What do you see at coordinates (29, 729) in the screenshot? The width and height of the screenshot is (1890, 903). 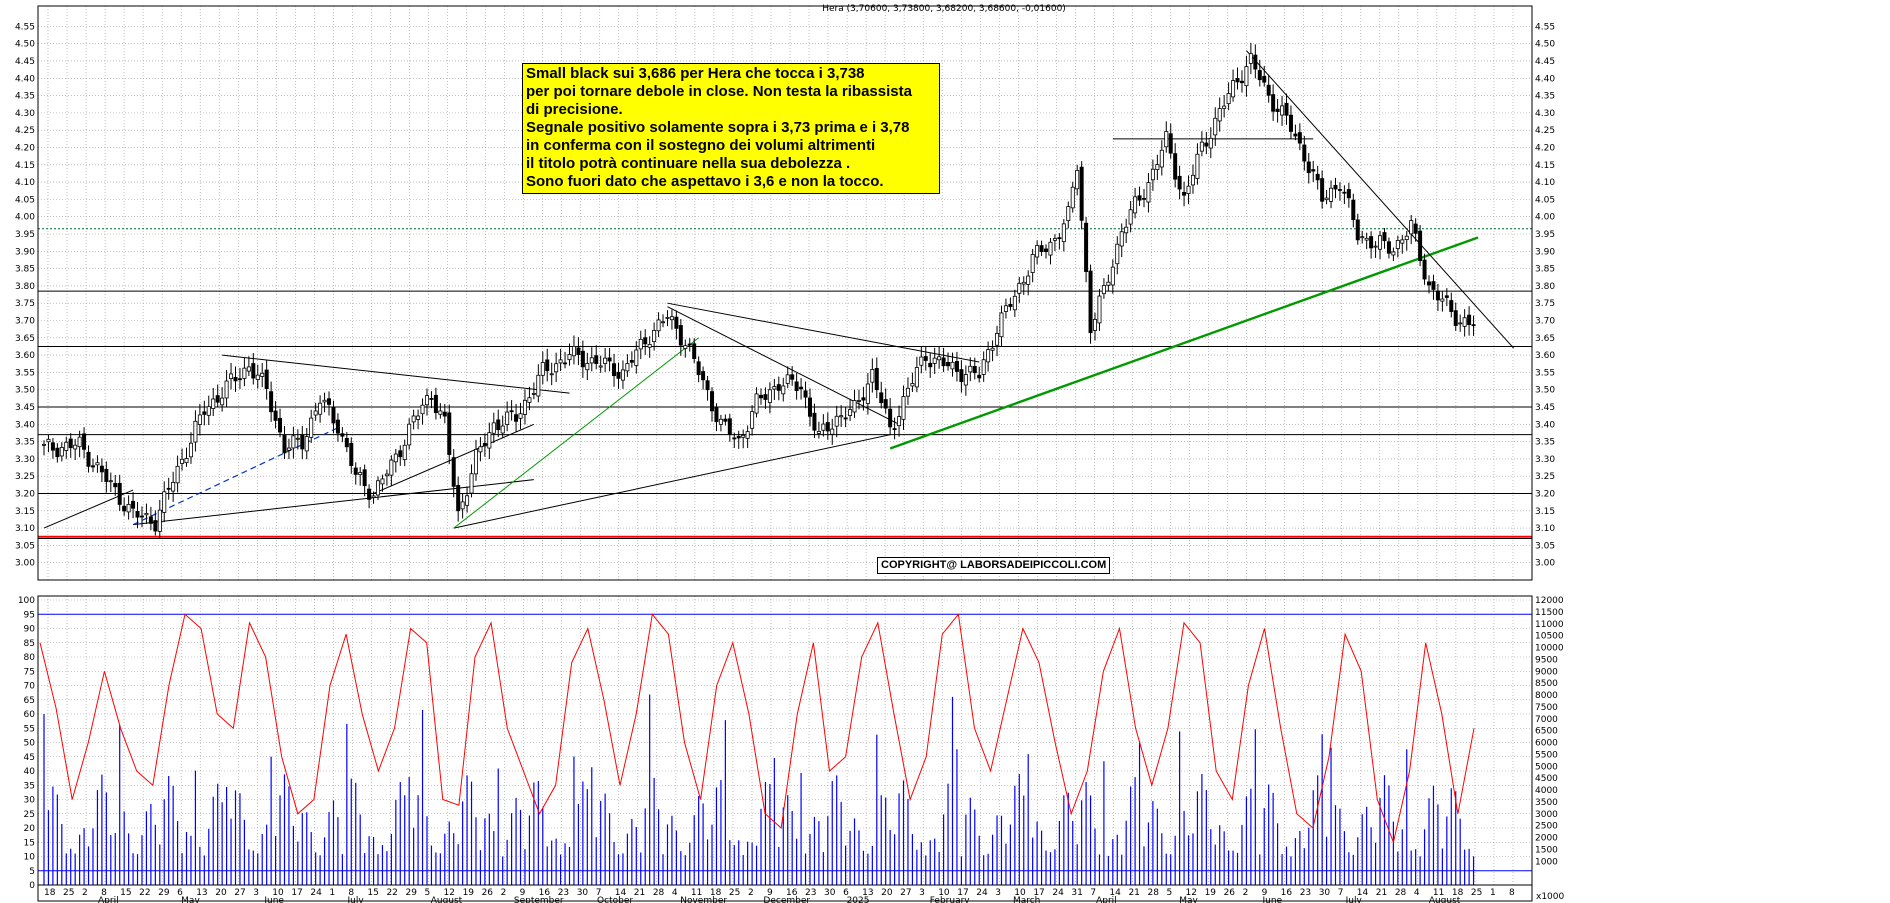 I see `osc-tick-label: 55` at bounding box center [29, 729].